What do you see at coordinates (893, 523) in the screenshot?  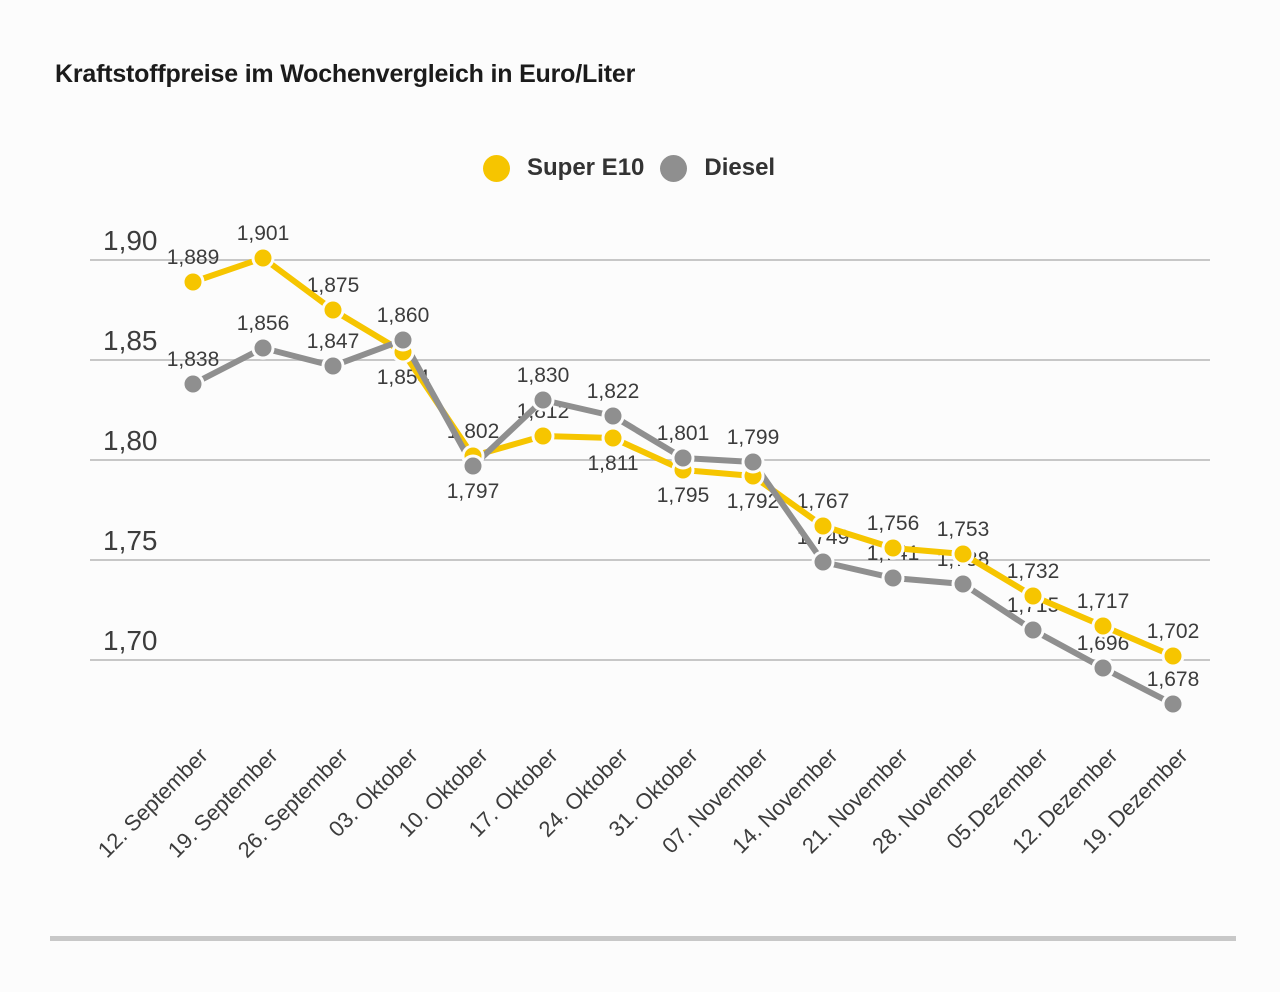 I see `data-label: 1,756` at bounding box center [893, 523].